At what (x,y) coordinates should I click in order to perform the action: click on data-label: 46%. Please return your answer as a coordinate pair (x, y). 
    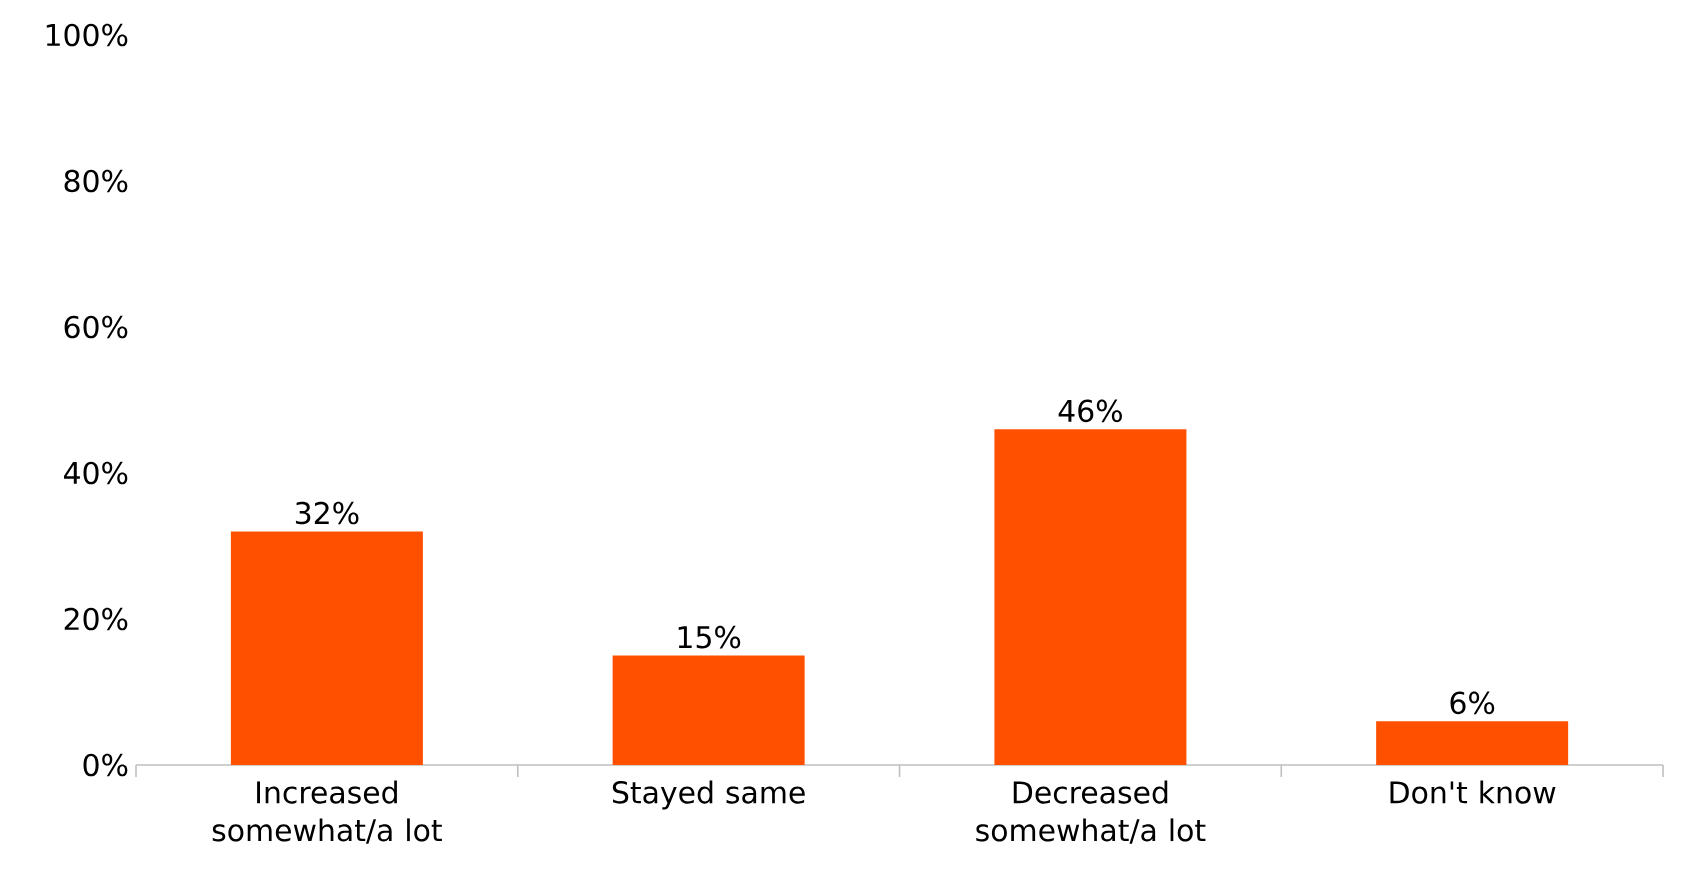
    Looking at the image, I should click on (1090, 411).